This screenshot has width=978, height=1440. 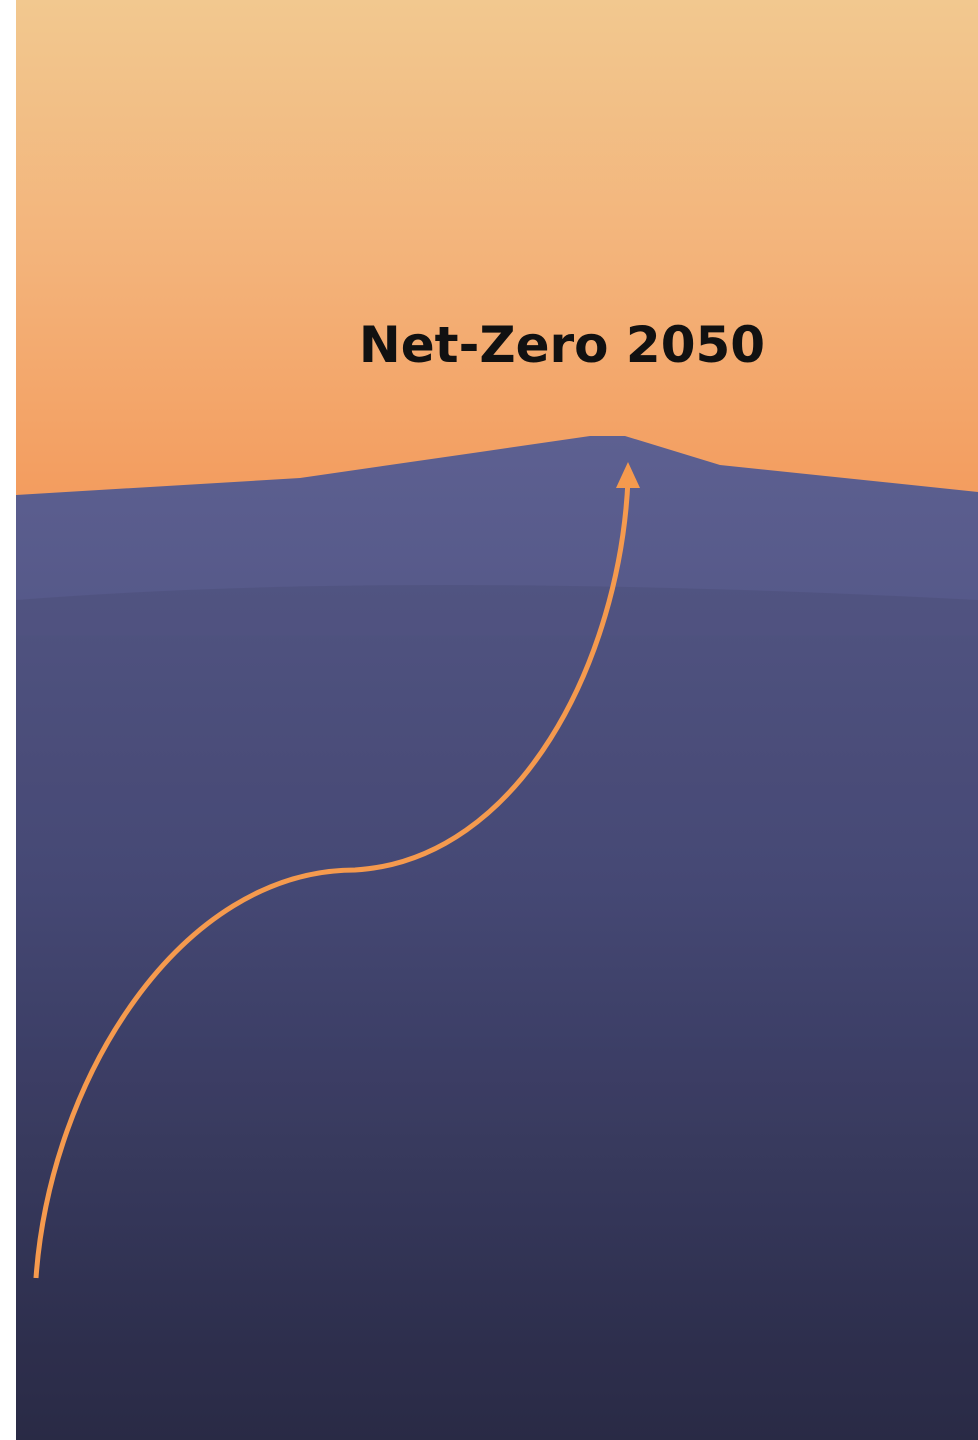 What do you see at coordinates (628, 475) in the screenshot?
I see `arrow-head` at bounding box center [628, 475].